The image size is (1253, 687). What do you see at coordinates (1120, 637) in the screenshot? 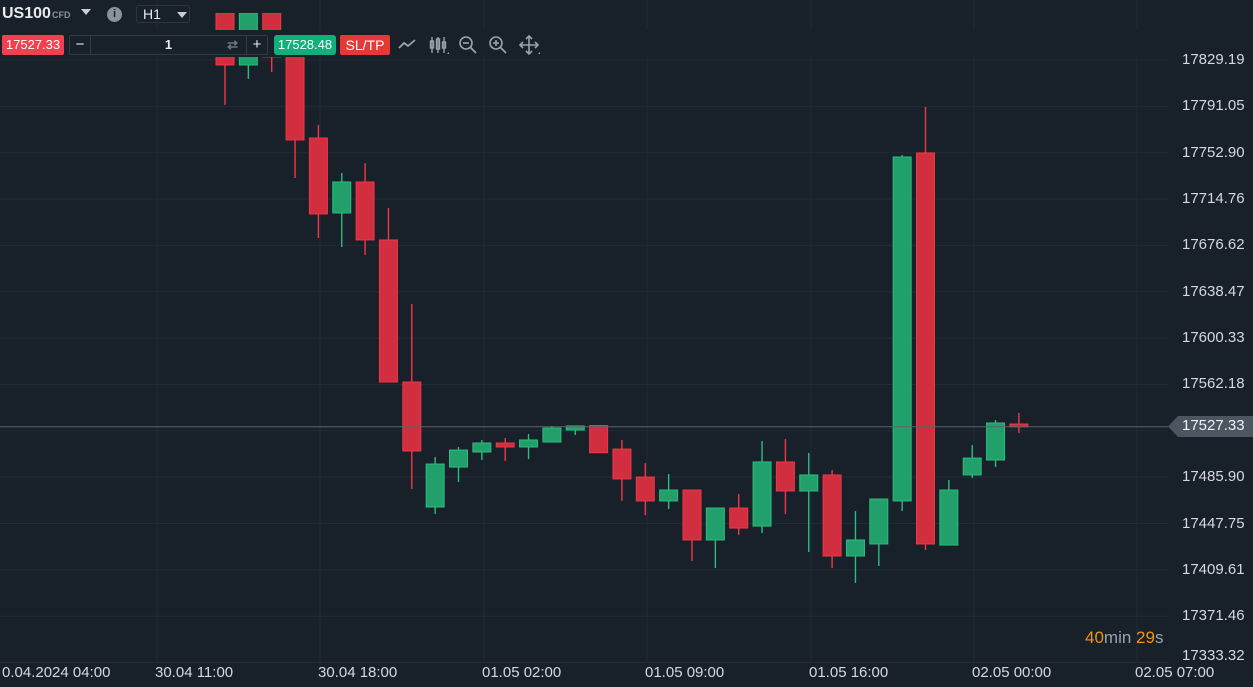
I see `countdown-min-unit: min` at bounding box center [1120, 637].